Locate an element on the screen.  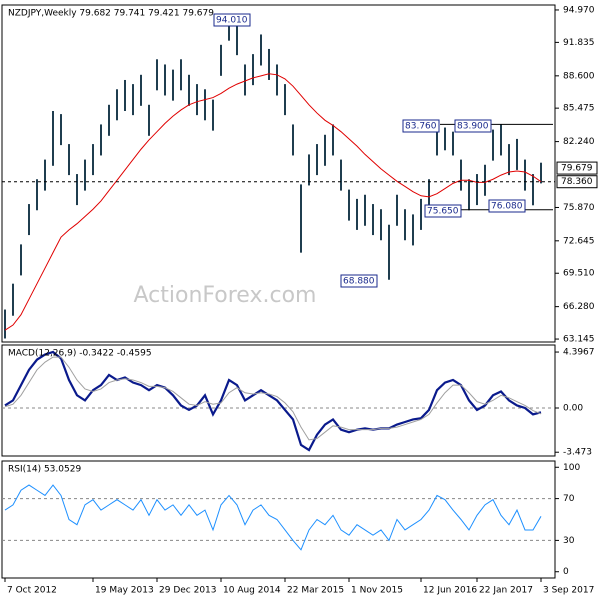
y-tick-label: 0 is located at coordinates (566, 572).